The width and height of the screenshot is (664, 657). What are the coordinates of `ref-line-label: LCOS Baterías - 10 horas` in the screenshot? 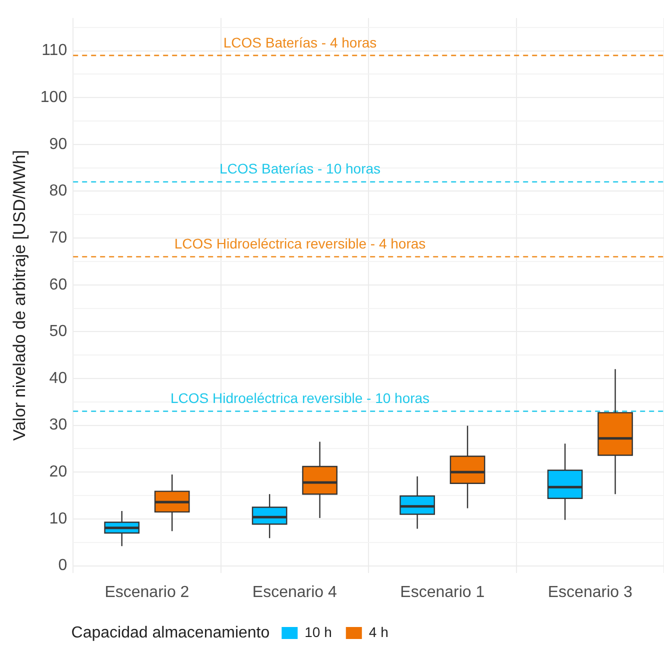 It's located at (300, 168).